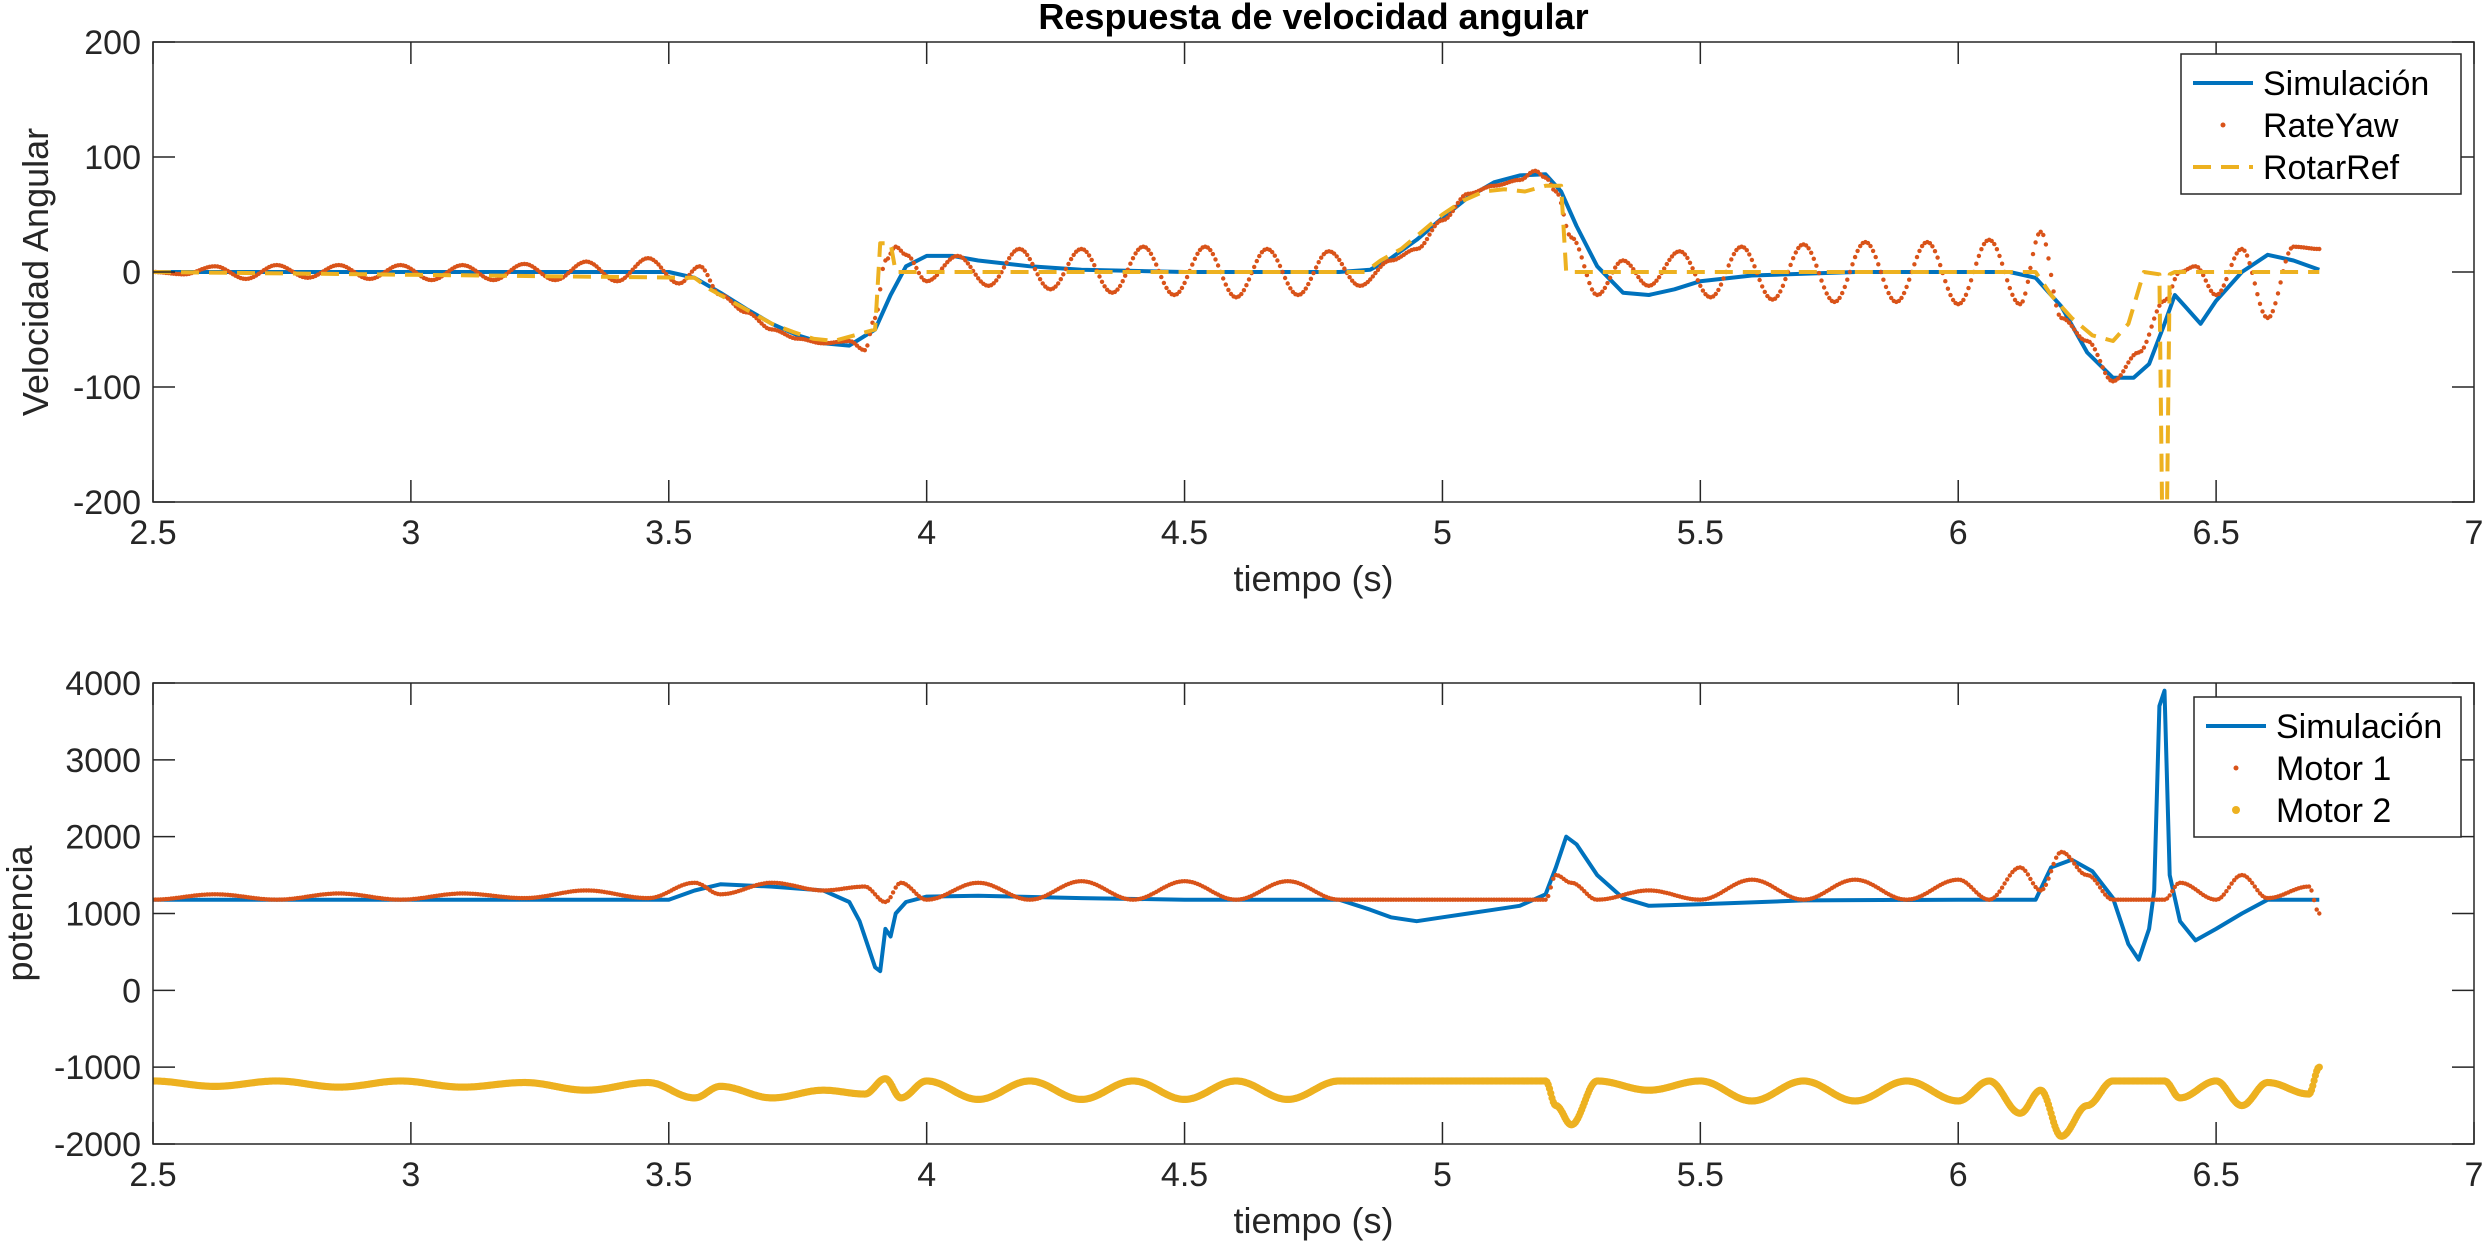  What do you see at coordinates (2331, 168) in the screenshot?
I see `legend-entry-label: RotarRef` at bounding box center [2331, 168].